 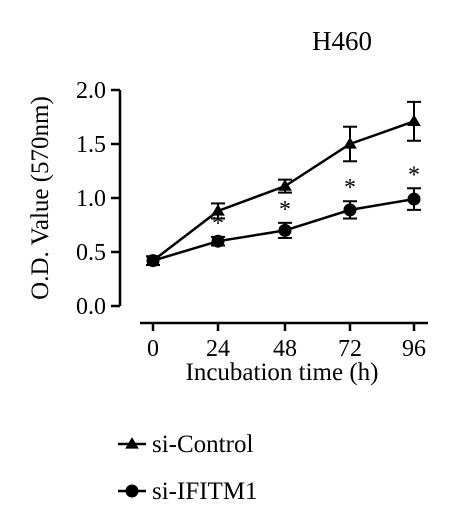 I want to click on y-tick-label: 1.5, so click(x=91, y=145).